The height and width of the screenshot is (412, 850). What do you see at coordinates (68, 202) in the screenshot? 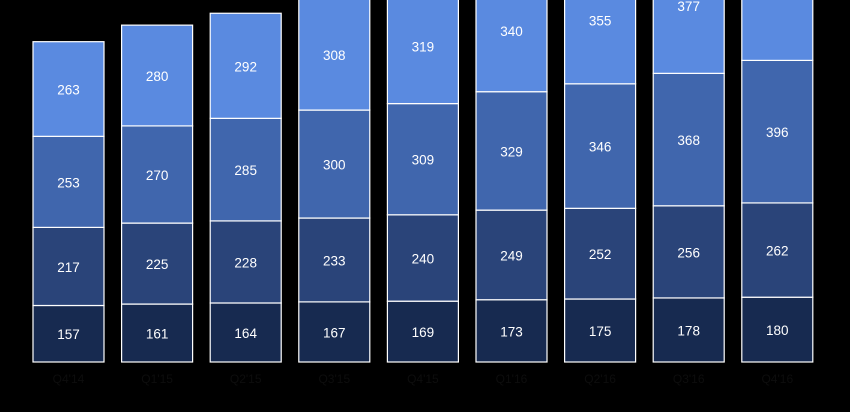
I see `bar-stack: 157 217 253 263` at bounding box center [68, 202].